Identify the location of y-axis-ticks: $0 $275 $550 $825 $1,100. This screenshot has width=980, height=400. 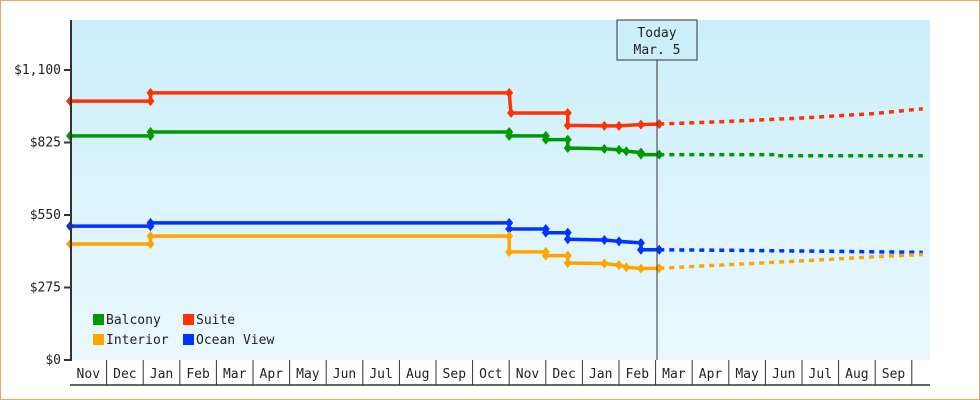
(42, 215).